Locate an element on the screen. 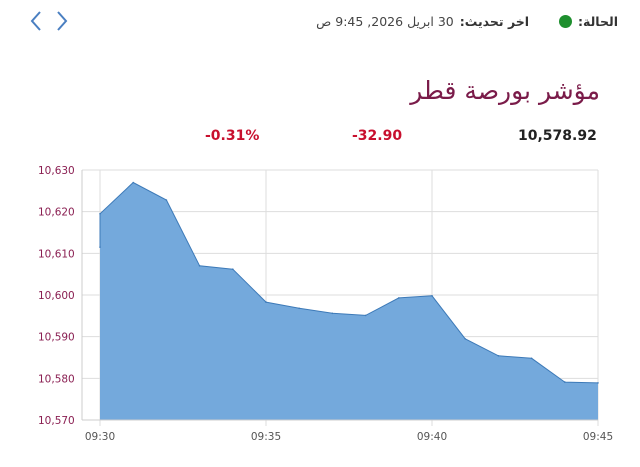  navigation-arrows is located at coordinates (49, 21).